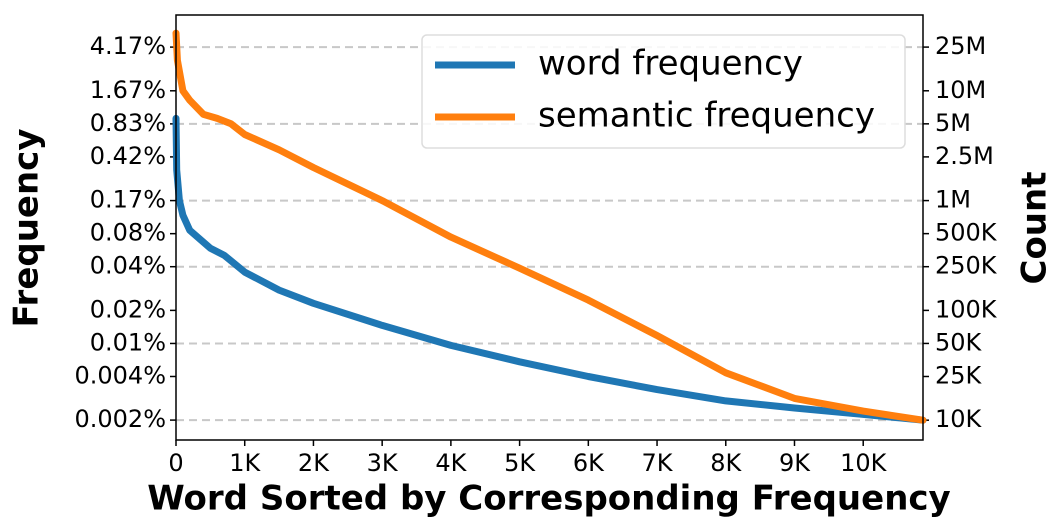 The height and width of the screenshot is (532, 1064). Describe the element at coordinates (864, 463) in the screenshot. I see `x-tick-label: 10K` at that location.